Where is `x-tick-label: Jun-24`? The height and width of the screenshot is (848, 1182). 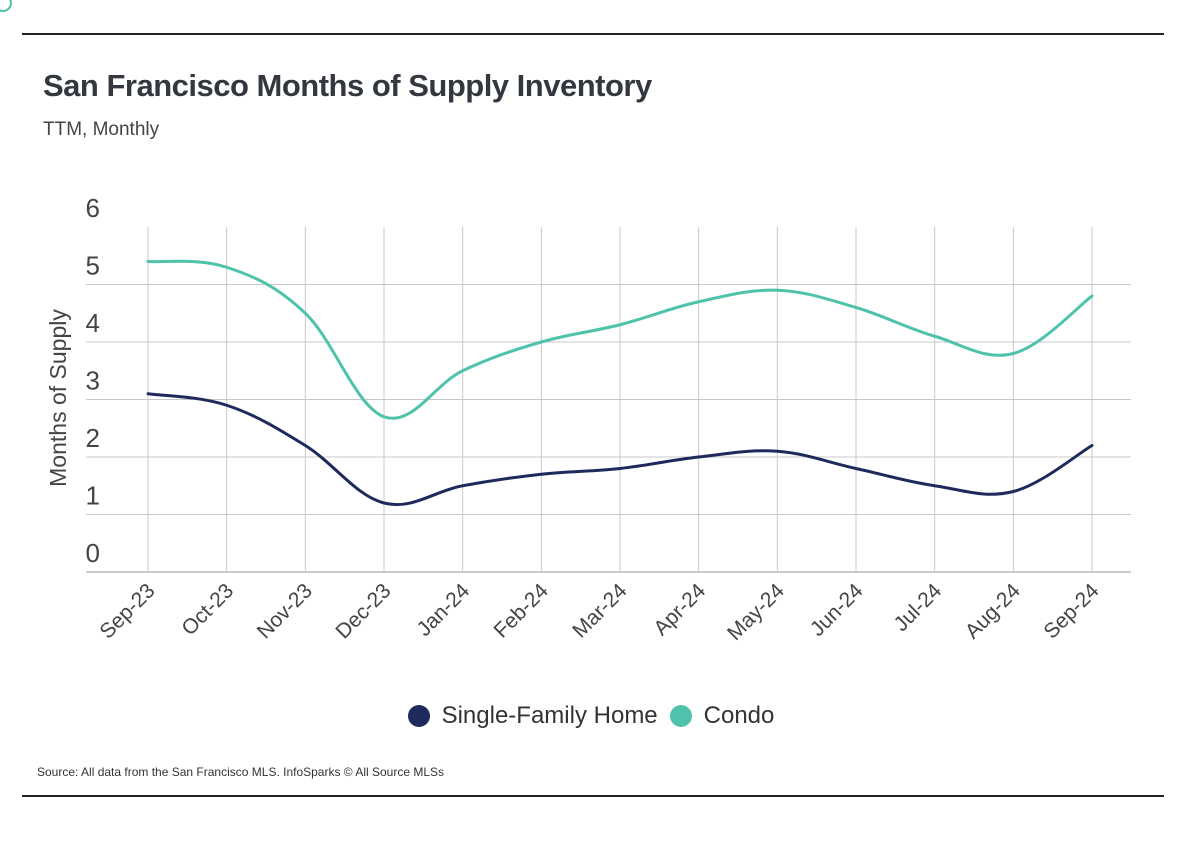 x-tick-label: Jun-24 is located at coordinates (837, 610).